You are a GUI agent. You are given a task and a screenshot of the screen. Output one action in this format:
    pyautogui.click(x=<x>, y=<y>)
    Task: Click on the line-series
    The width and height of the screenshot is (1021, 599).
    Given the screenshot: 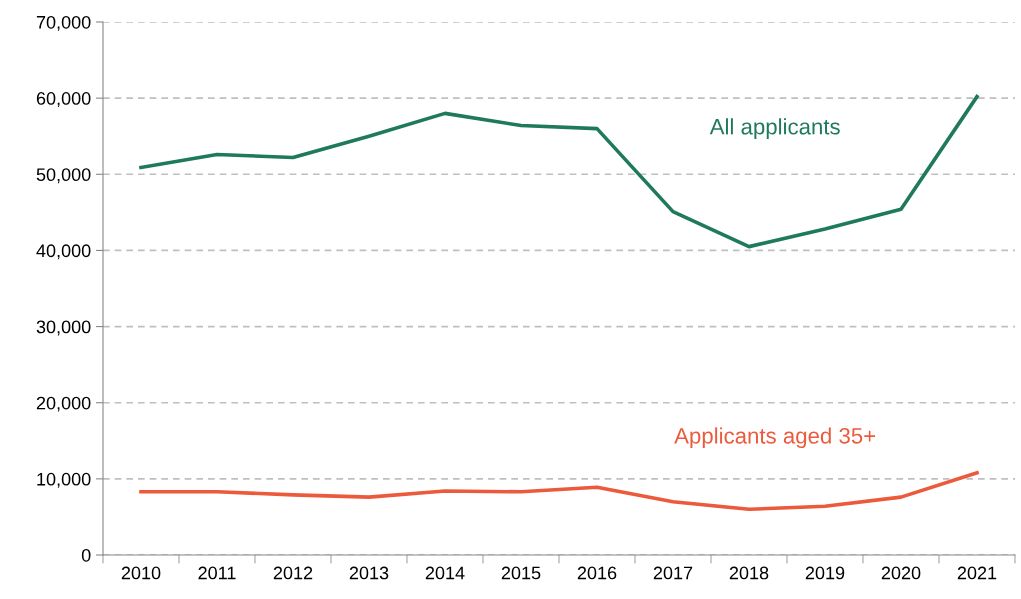 What is the action you would take?
    pyautogui.click(x=559, y=491)
    